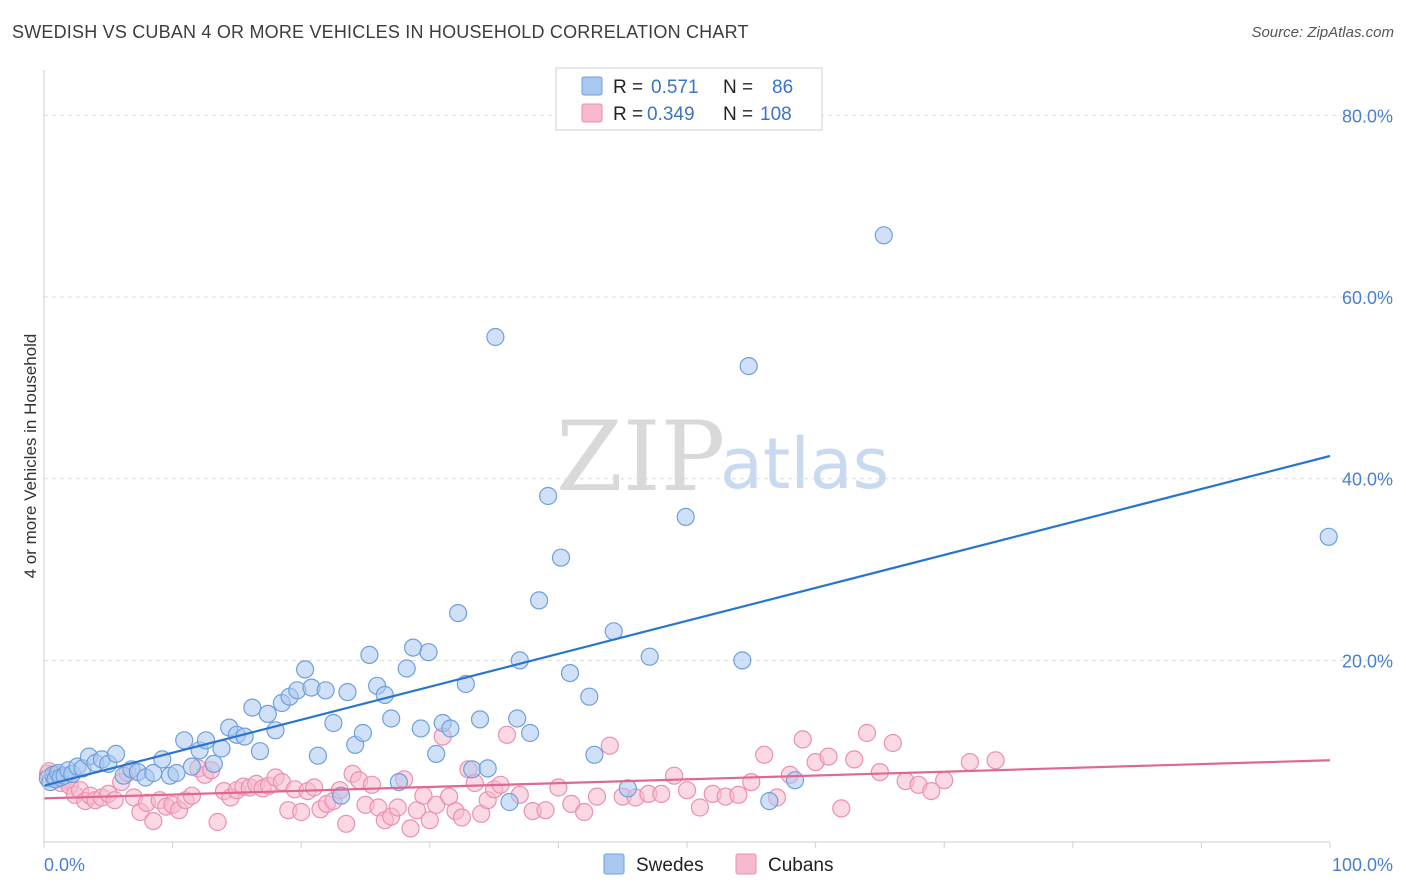 The width and height of the screenshot is (1406, 892). I want to click on legend-swatch-cubans, so click(592, 113).